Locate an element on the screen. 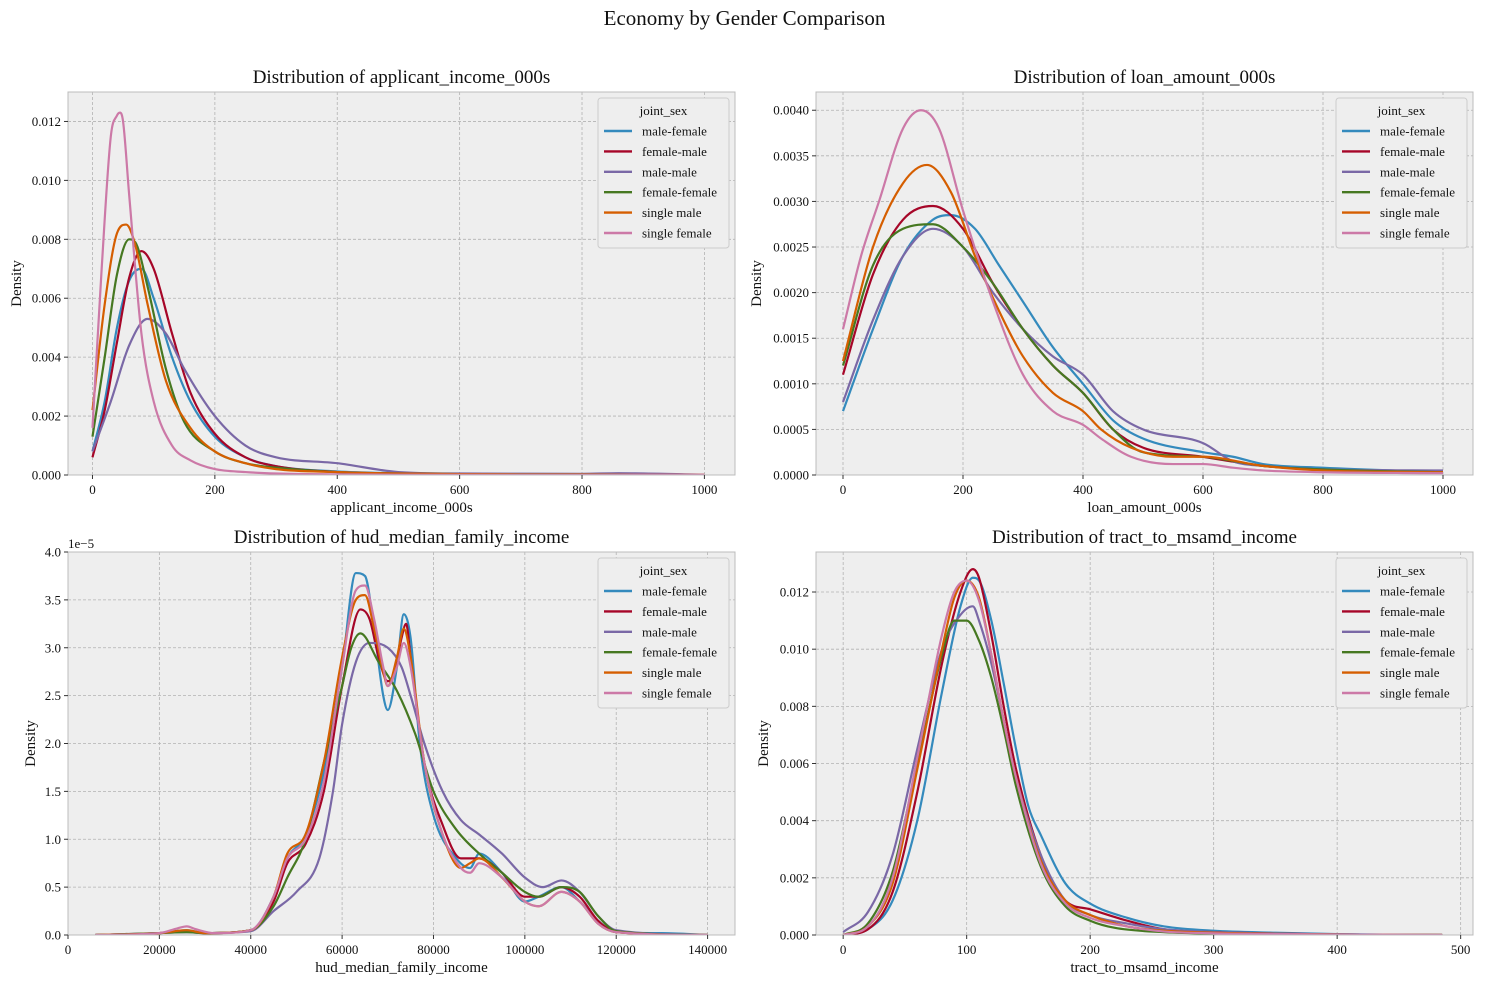 The image size is (1489, 985). y-tick-label: 0.0025 is located at coordinates (791, 247).